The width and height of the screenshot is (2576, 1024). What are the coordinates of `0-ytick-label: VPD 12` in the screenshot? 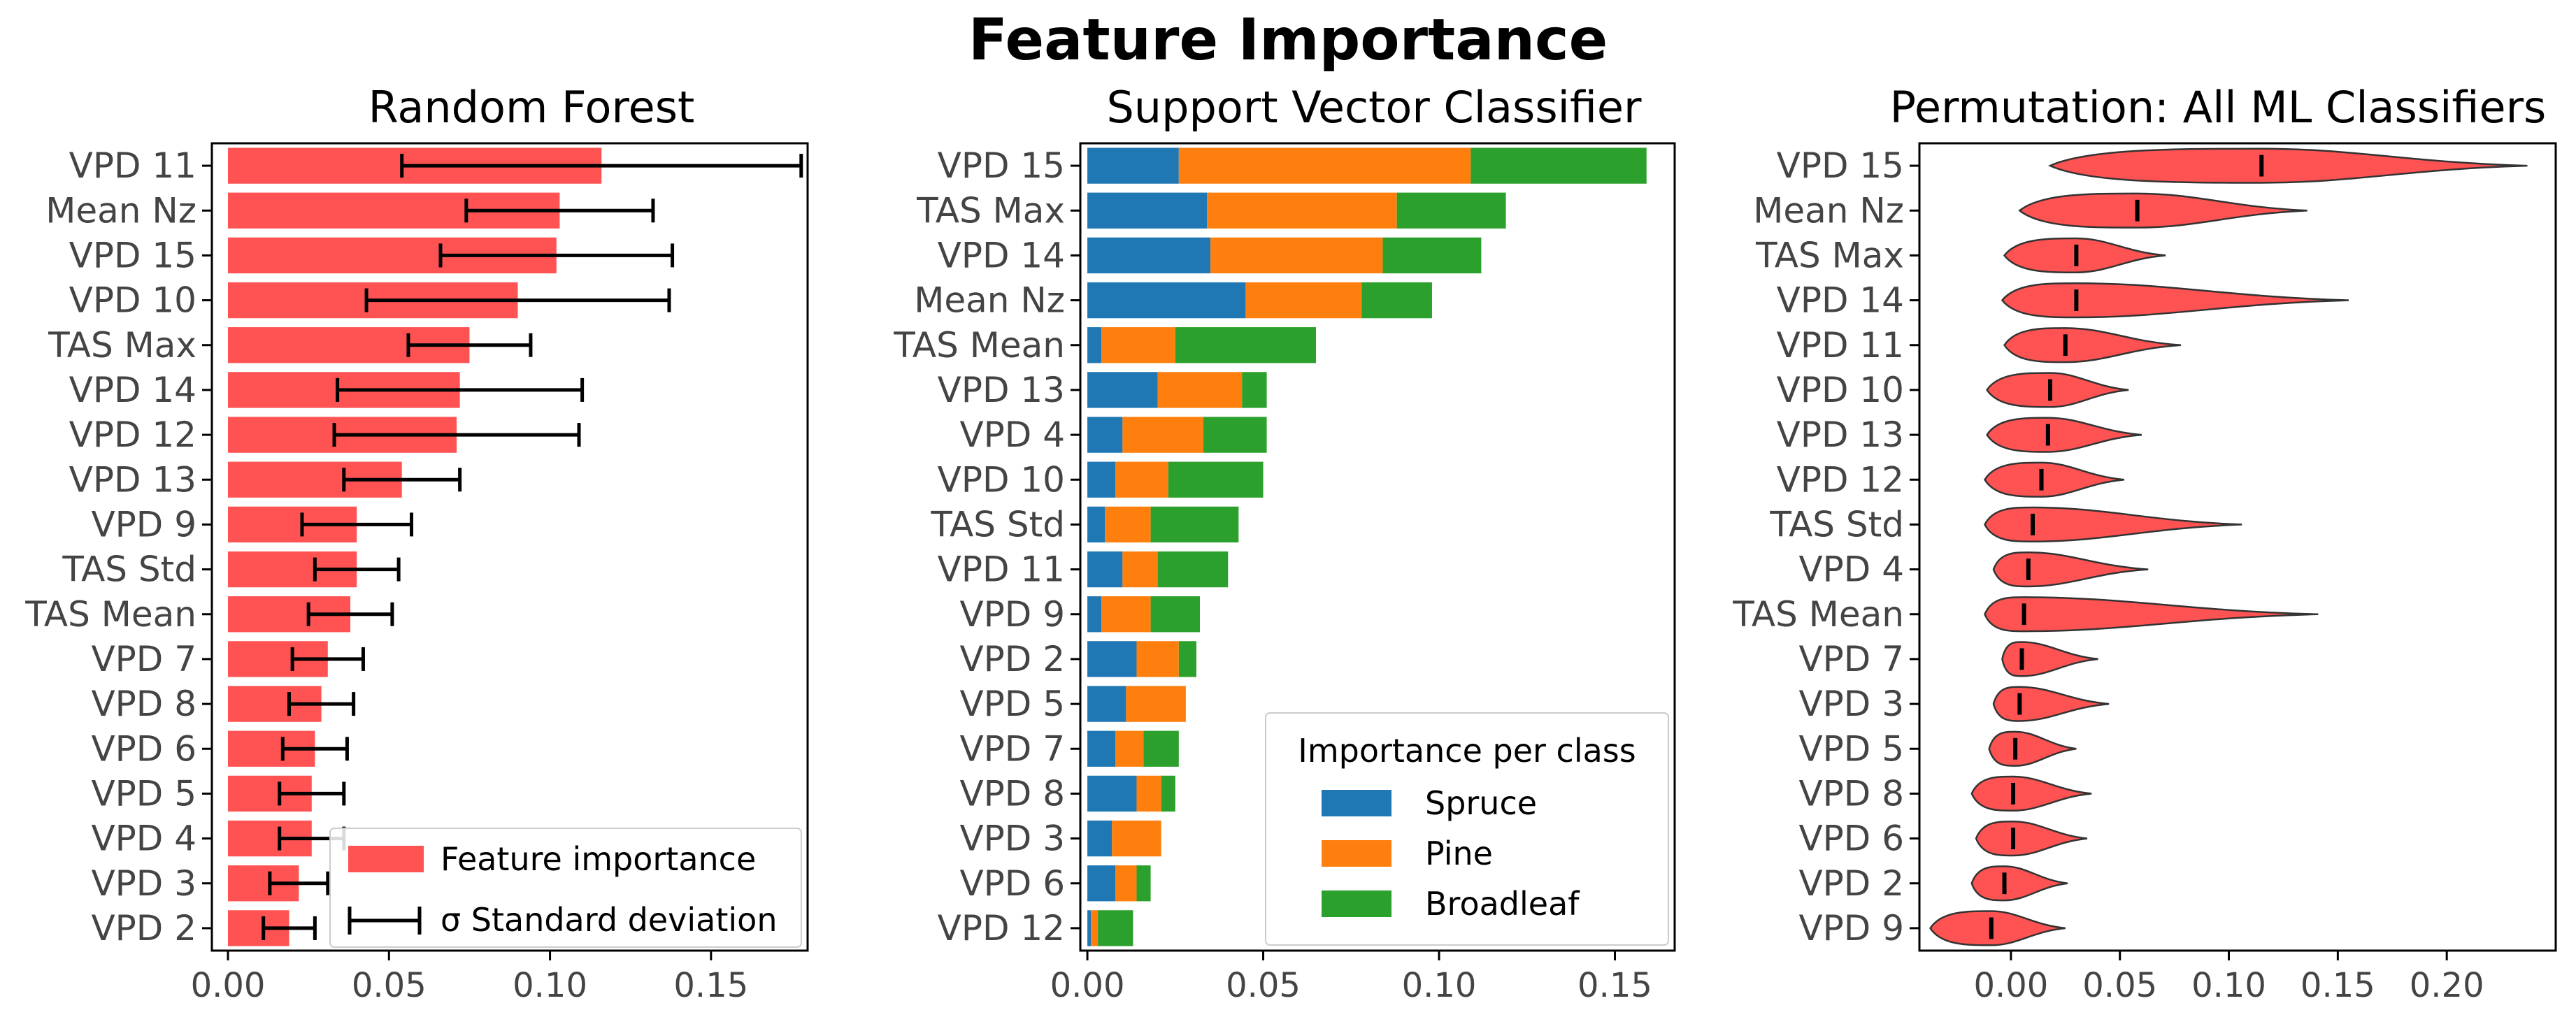 It's located at (132, 434).